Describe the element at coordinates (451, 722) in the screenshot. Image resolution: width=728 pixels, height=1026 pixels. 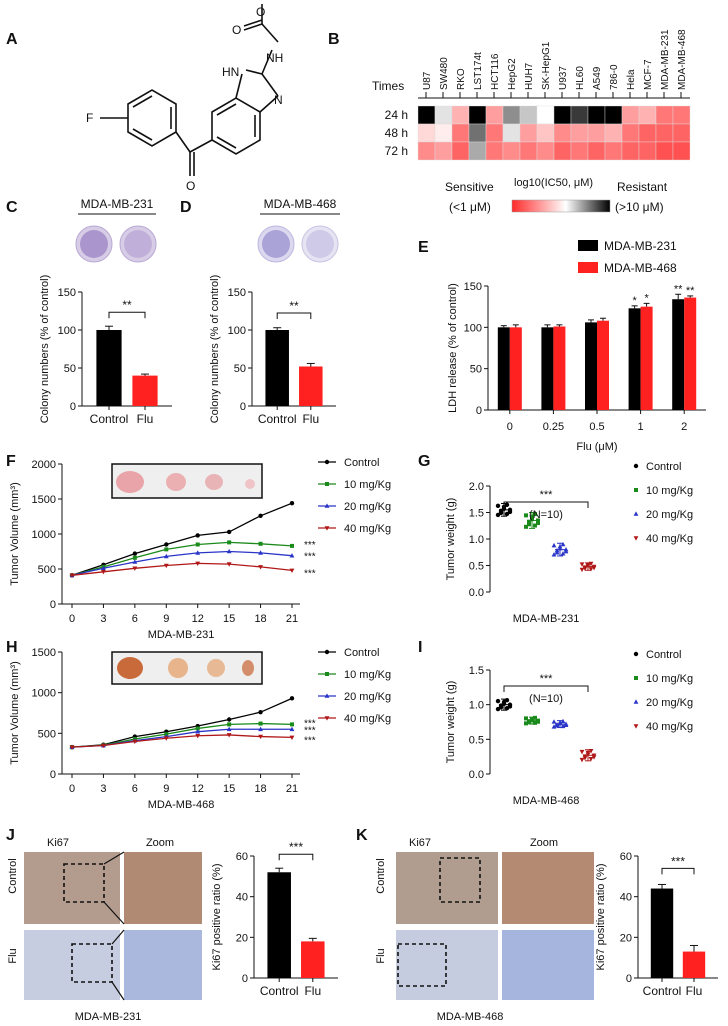
I see `y-axis-title: Tumor weight (g)` at that location.